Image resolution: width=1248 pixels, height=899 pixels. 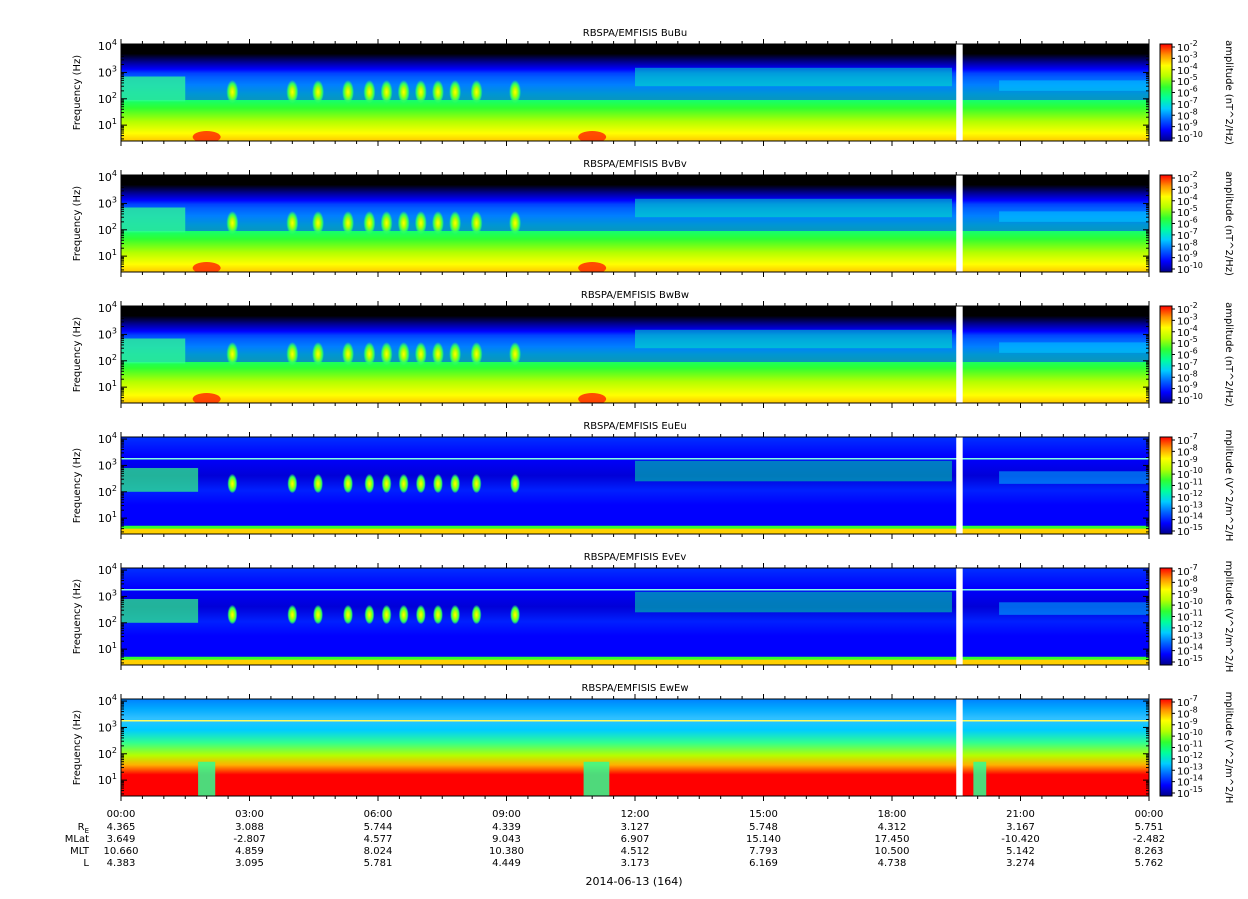 I want to click on perigee-gap, so click(x=596, y=778).